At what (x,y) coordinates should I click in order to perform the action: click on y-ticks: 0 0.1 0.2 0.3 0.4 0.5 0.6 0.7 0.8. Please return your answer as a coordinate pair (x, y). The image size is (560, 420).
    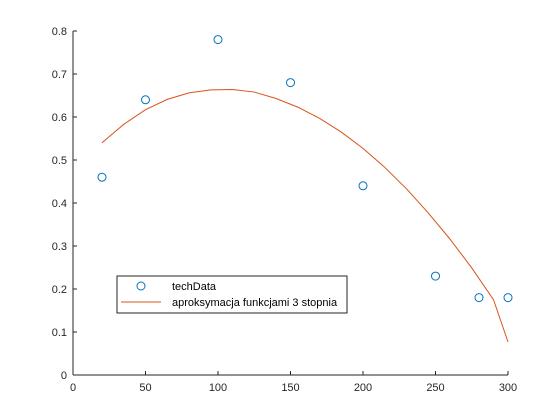
    Looking at the image, I should click on (64, 204).